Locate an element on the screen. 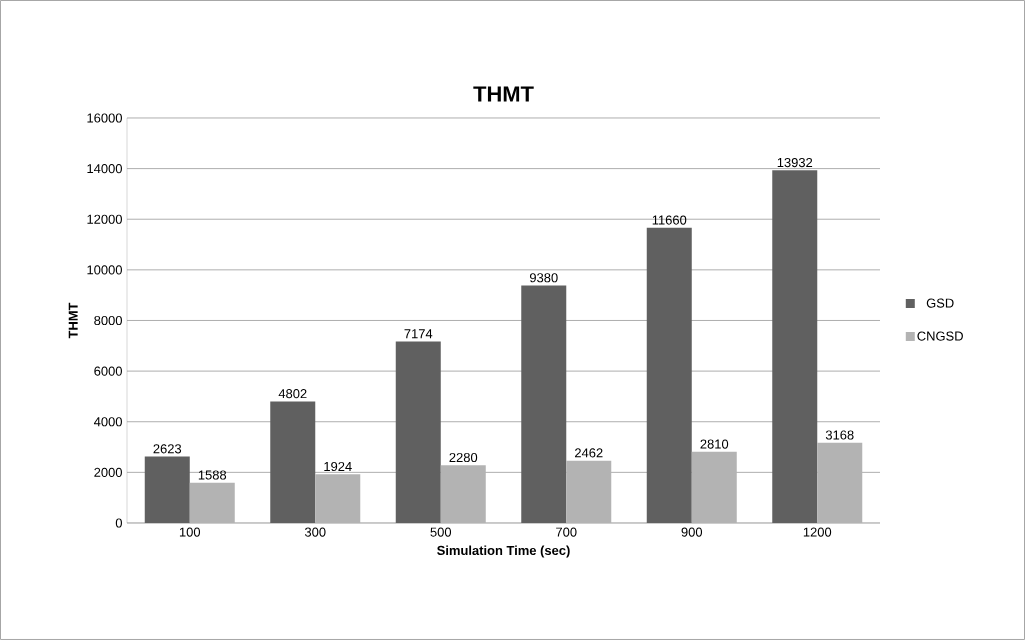 This screenshot has width=1025, height=640. data-label: 4802 is located at coordinates (292, 394).